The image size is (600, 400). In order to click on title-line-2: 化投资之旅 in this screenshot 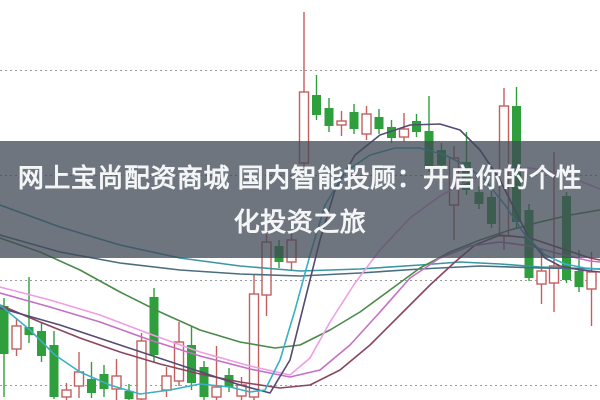, I will do `click(300, 221)`.